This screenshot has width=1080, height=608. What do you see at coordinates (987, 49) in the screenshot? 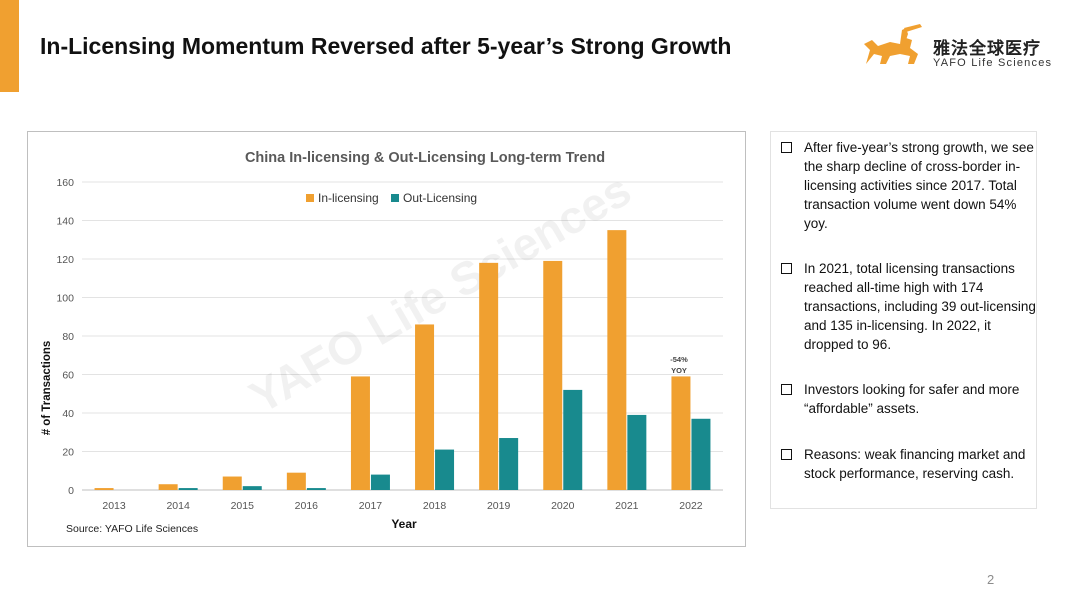
I see `logo-cn-name: 雅法全球医疗` at bounding box center [987, 49].